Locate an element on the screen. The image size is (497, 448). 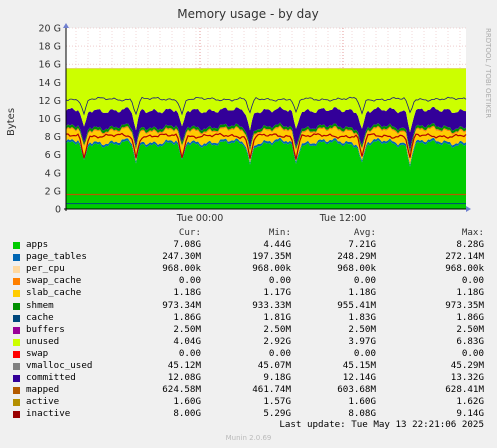
legend-name: swap_cache is located at coordinates (54, 281).